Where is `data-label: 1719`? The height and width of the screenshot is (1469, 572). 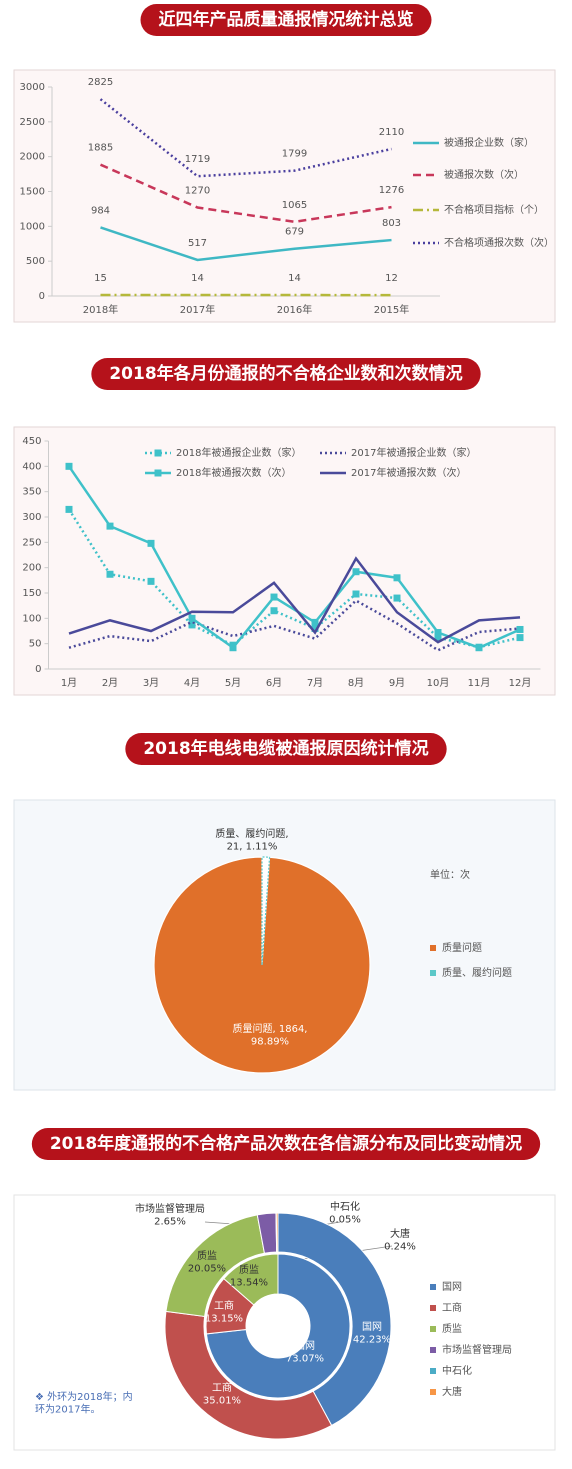 data-label: 1719 is located at coordinates (197, 159).